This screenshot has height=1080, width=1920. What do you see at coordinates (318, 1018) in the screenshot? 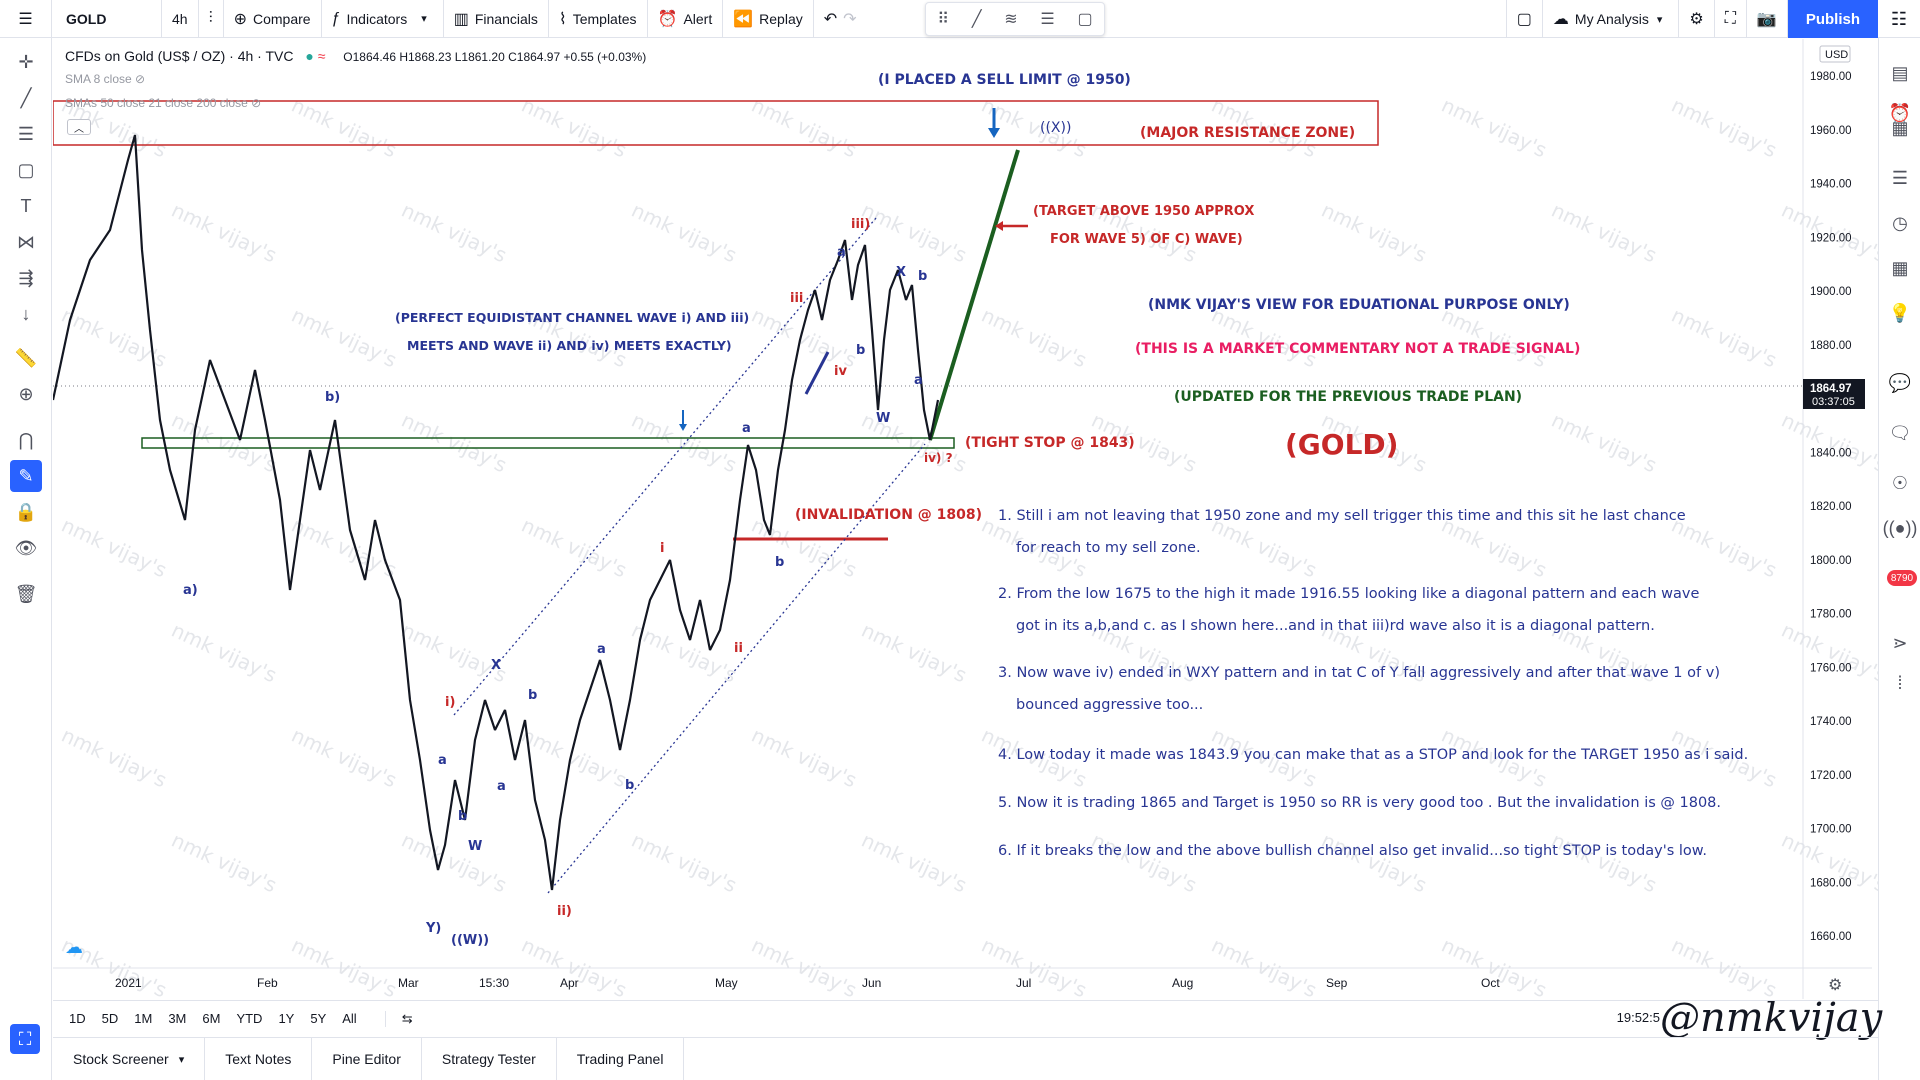
I see `range-5y: 5Y` at bounding box center [318, 1018].